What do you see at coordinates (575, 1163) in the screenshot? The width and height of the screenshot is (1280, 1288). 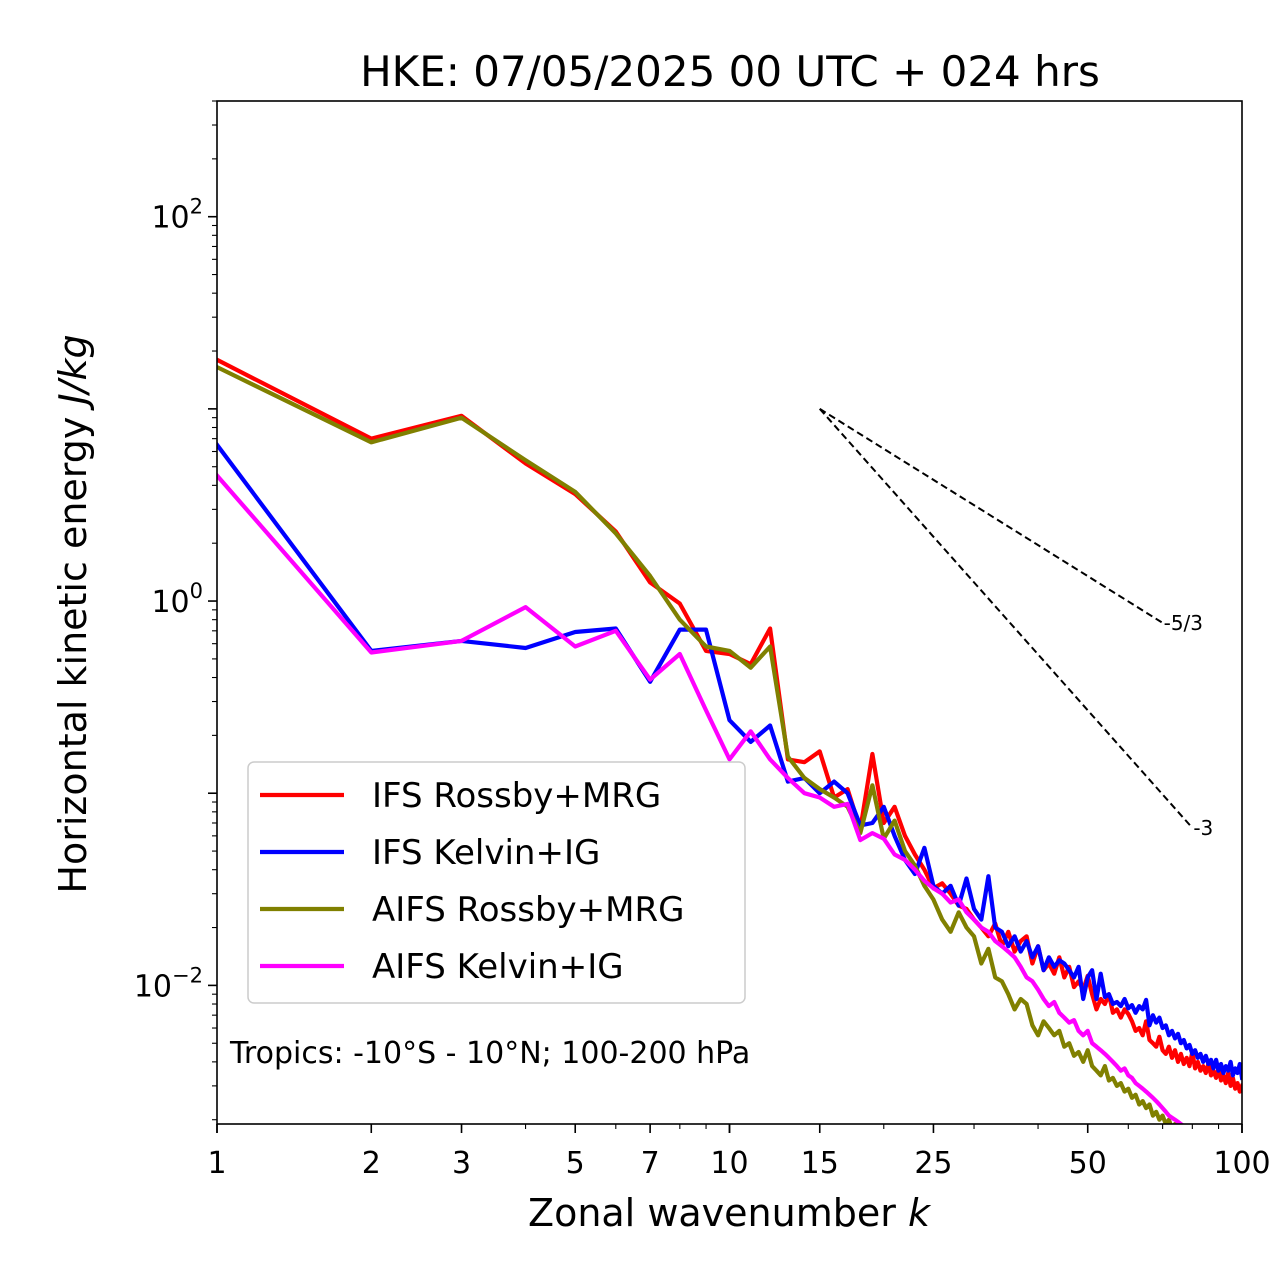 I see `x-tick-label: 5` at bounding box center [575, 1163].